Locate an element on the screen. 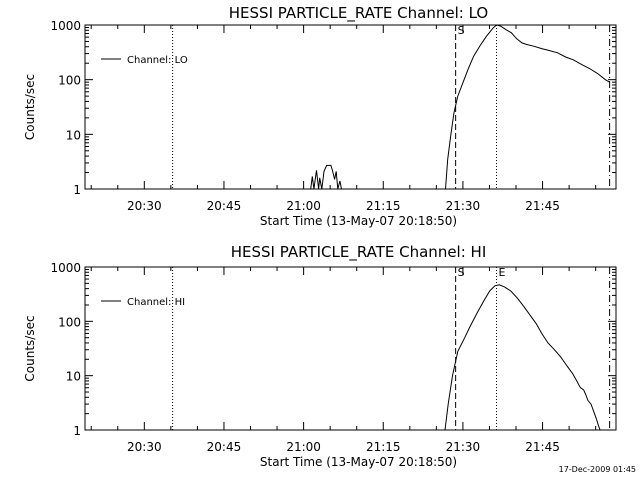 Image resolution: width=640 pixels, height=480 pixels. panel1-y-tick-label: 1000 is located at coordinates (65, 26).